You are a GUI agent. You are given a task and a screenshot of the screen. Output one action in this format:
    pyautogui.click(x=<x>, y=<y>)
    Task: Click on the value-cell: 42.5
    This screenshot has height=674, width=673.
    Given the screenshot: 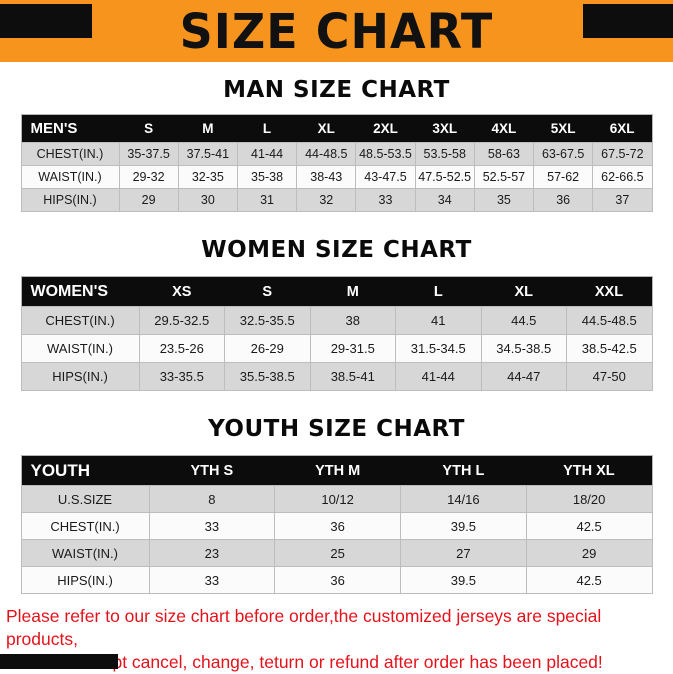 What is the action you would take?
    pyautogui.click(x=589, y=526)
    